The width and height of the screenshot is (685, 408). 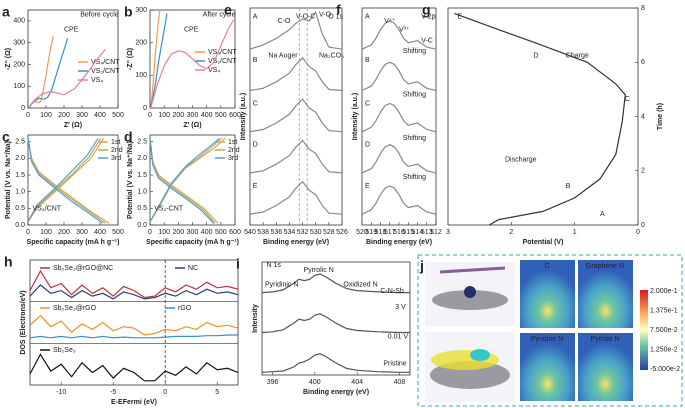 What do you see at coordinates (47, 209) in the screenshot?
I see `annotation: VS₄/CNT` at bounding box center [47, 209].